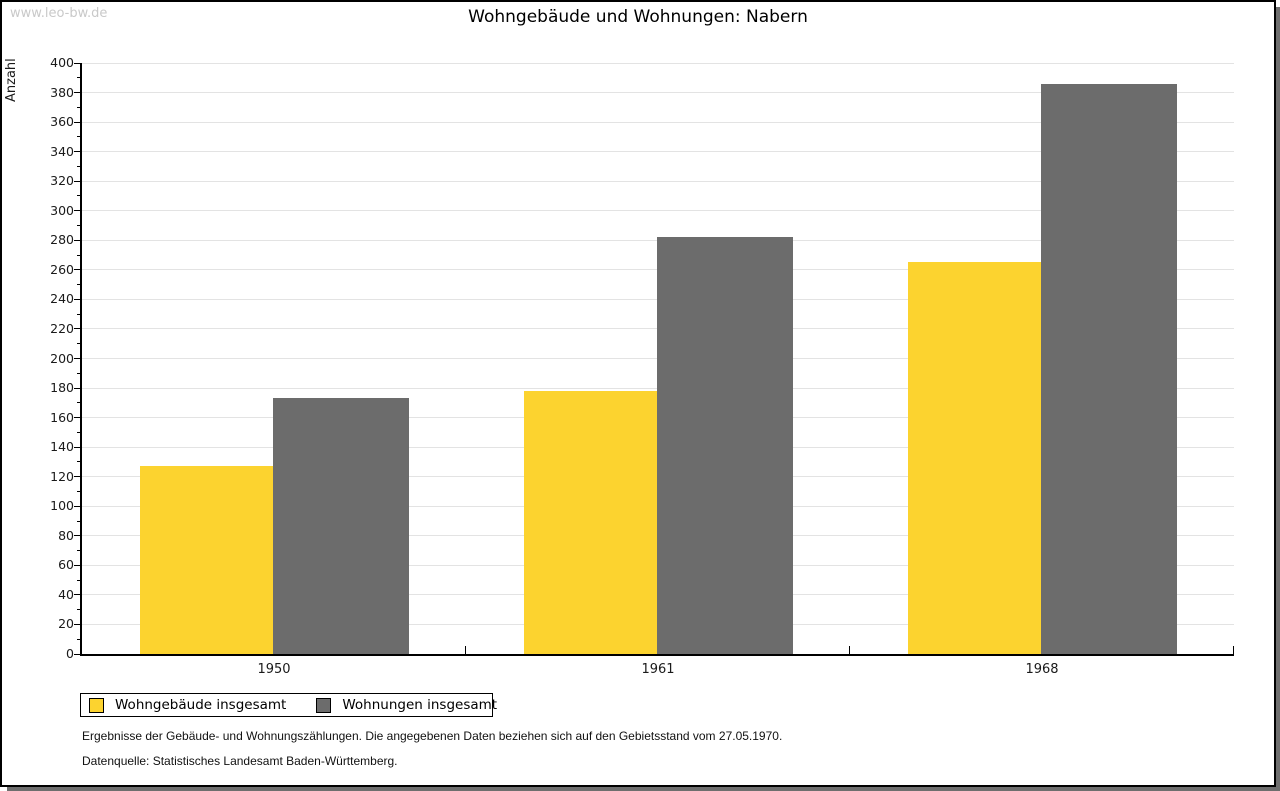 This screenshot has width=1280, height=791. Describe the element at coordinates (62, 62) in the screenshot. I see `y-tick-label: 400` at that location.